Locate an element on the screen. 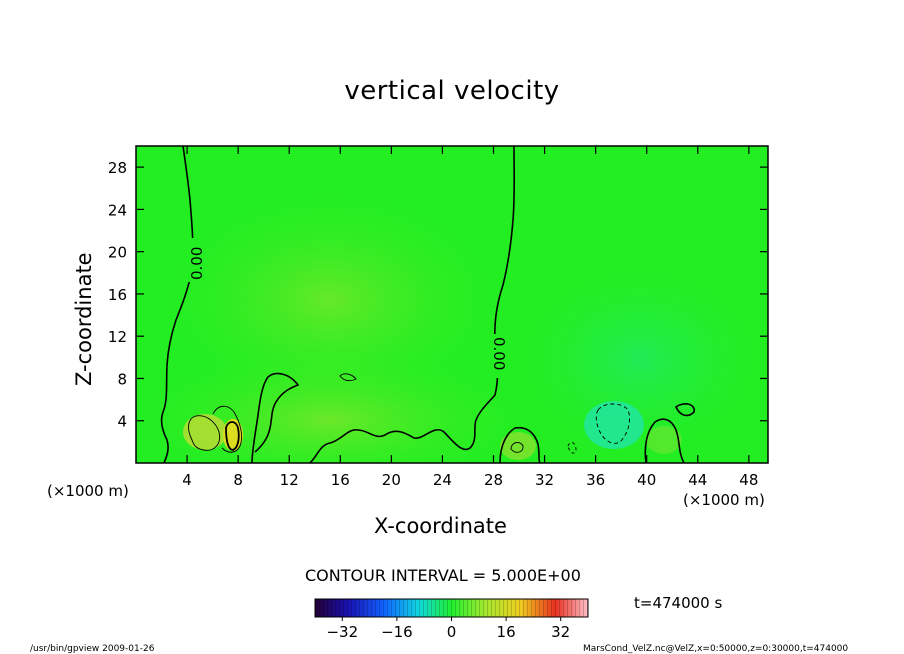 This screenshot has height=654, width=904. x-tick-label: 8 is located at coordinates (238, 480).